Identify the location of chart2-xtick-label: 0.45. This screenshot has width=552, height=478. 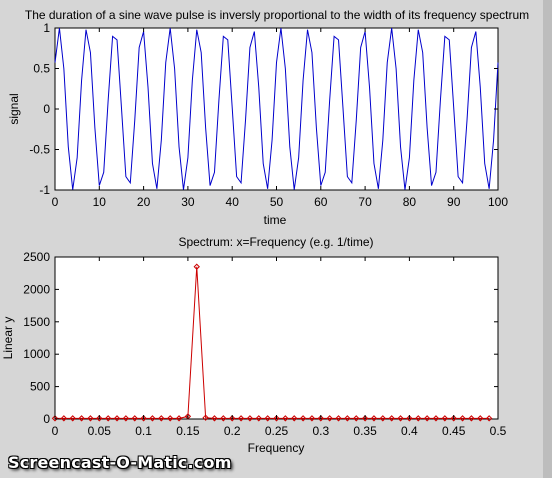
(454, 431).